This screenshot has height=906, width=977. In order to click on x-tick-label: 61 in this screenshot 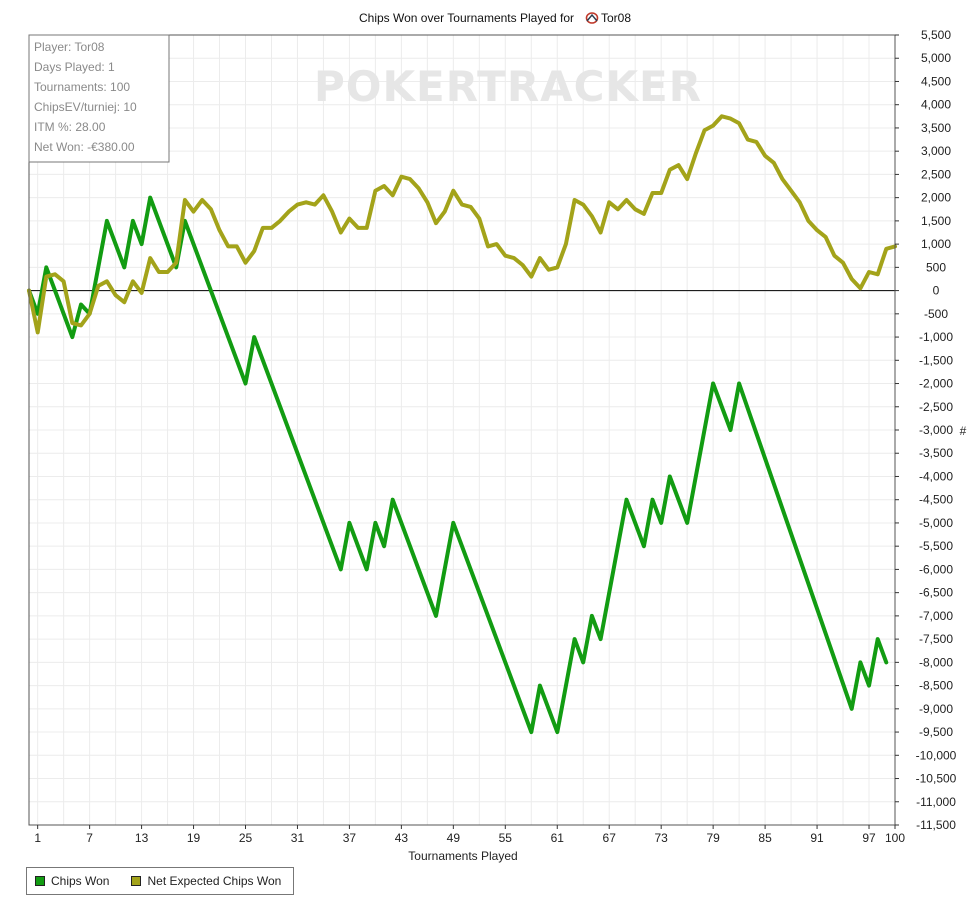, I will do `click(558, 838)`.